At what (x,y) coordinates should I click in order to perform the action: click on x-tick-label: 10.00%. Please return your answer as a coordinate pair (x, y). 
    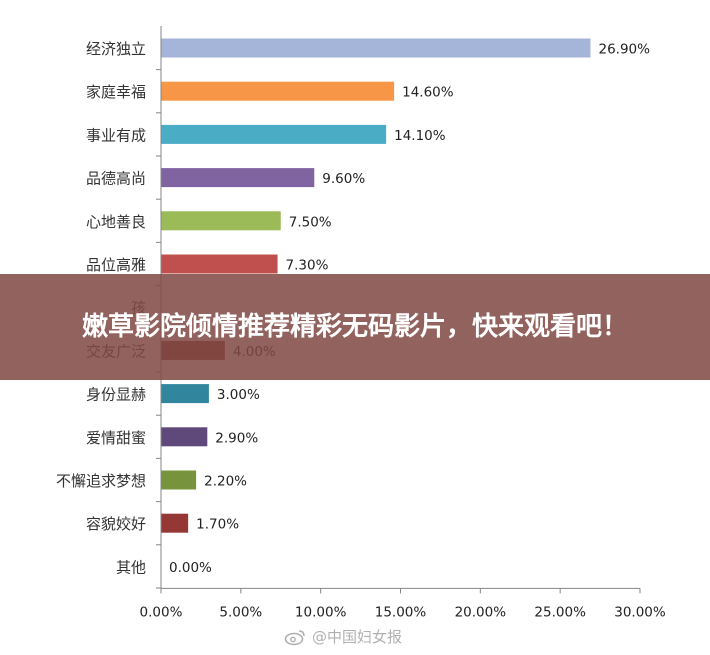
    Looking at the image, I should click on (321, 612).